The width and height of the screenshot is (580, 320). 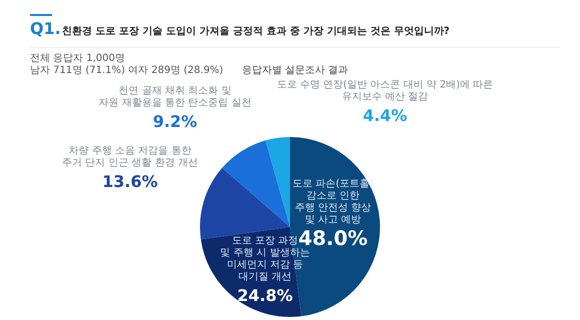 What do you see at coordinates (130, 182) in the screenshot?
I see `data-label: 13.6%` at bounding box center [130, 182].